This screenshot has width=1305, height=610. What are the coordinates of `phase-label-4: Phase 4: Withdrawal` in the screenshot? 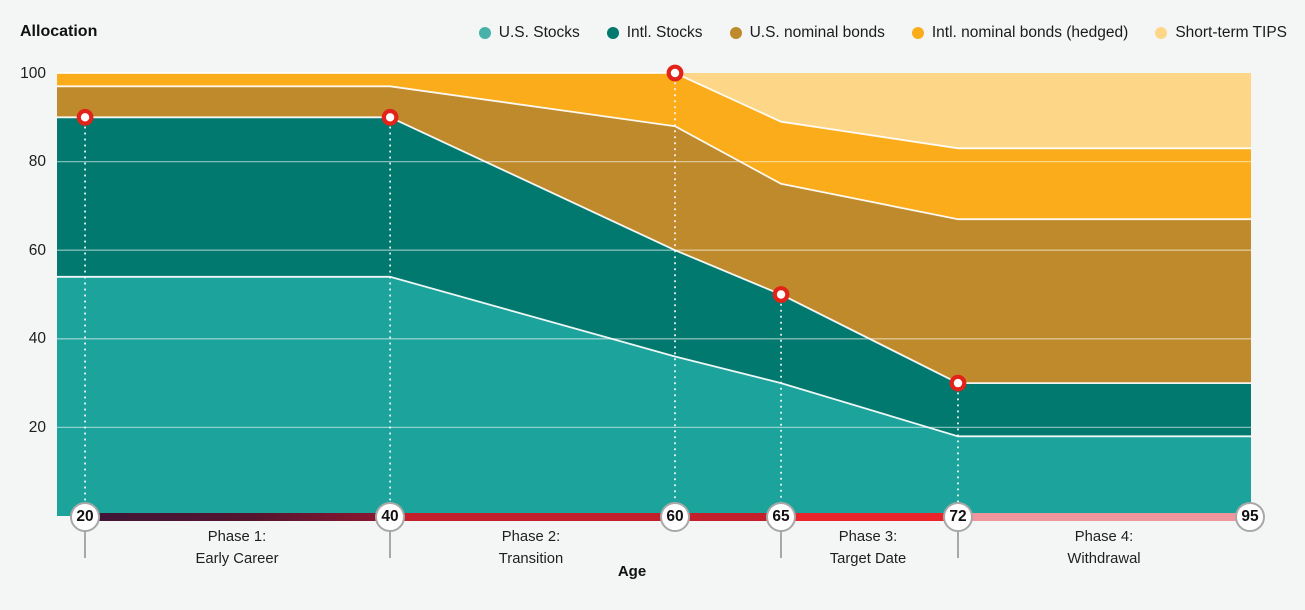 It's located at (1104, 548).